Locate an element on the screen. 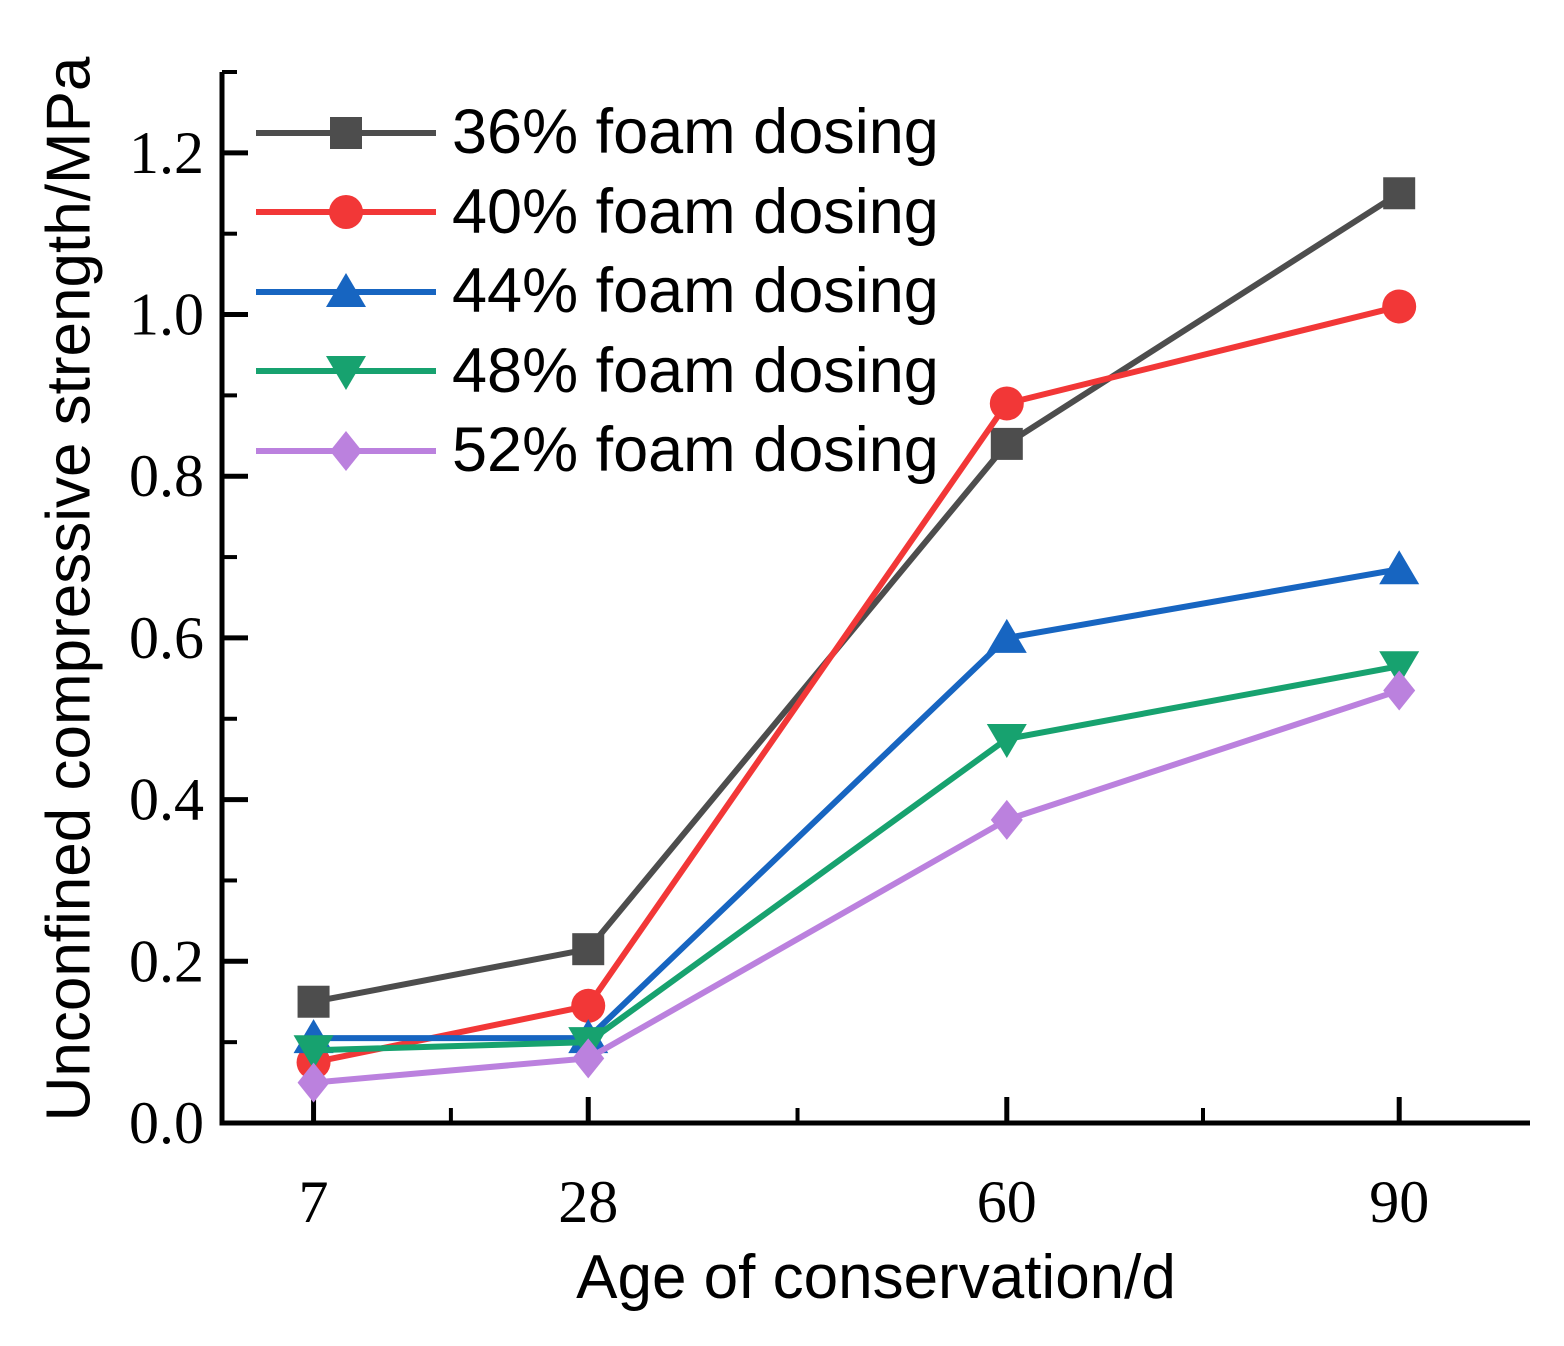  y-tick-label: 0.4 is located at coordinates (166, 800).